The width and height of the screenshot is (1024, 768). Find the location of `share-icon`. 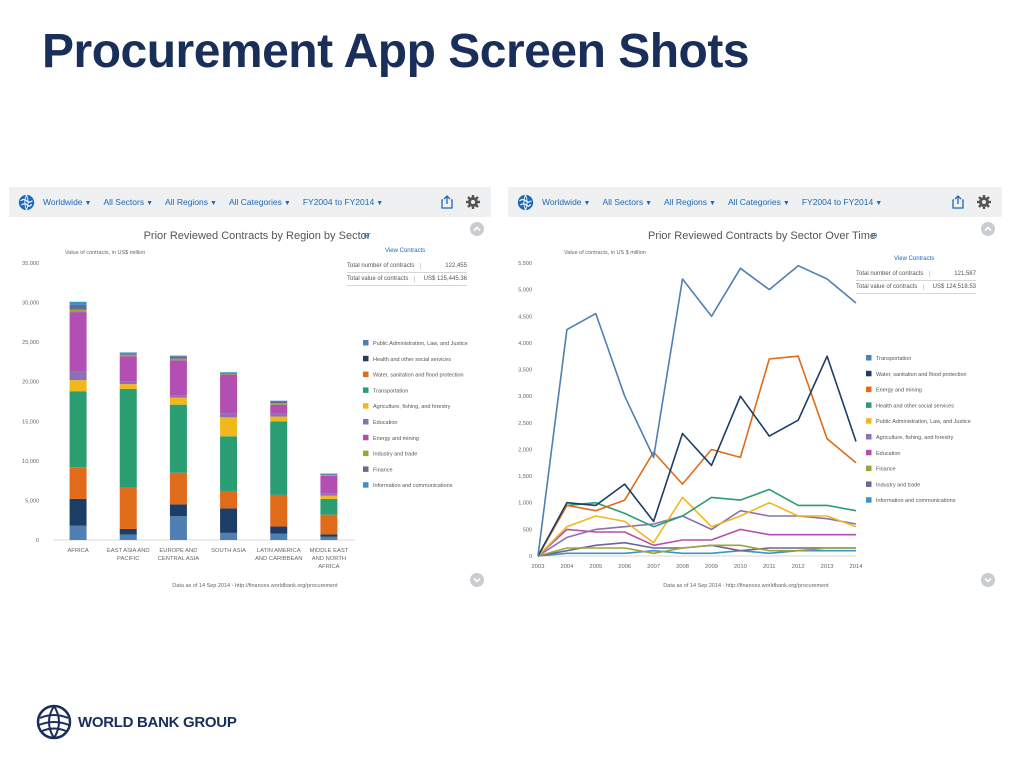

share-icon is located at coordinates (447, 202).